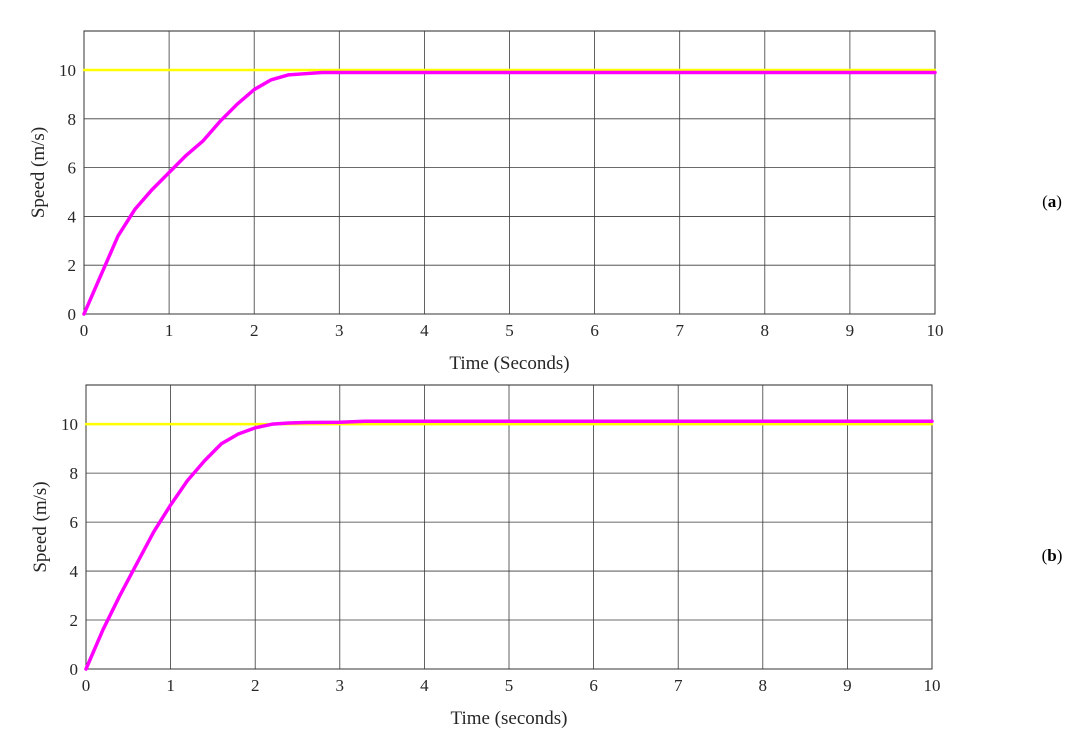 Image resolution: width=1086 pixels, height=743 pixels. Describe the element at coordinates (509, 363) in the screenshot. I see `x-axis-label: Time (Seconds)` at that location.